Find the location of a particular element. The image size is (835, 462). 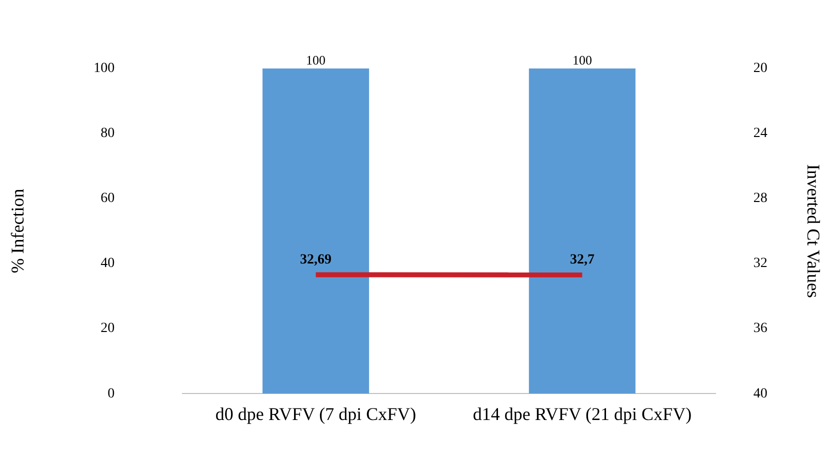

y2-tick-label: 40 is located at coordinates (760, 394).